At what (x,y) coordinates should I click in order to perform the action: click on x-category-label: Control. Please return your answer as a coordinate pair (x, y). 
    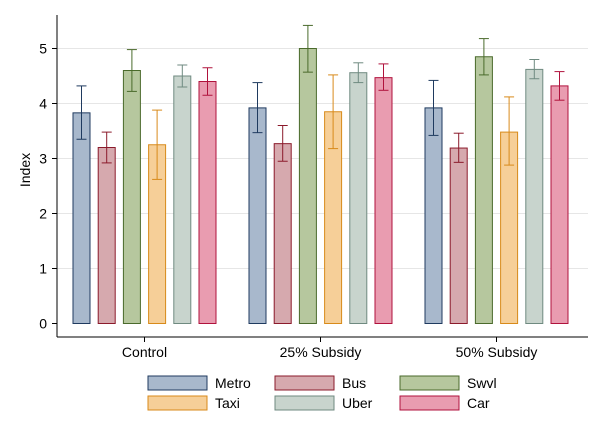
    Looking at the image, I should click on (144, 352).